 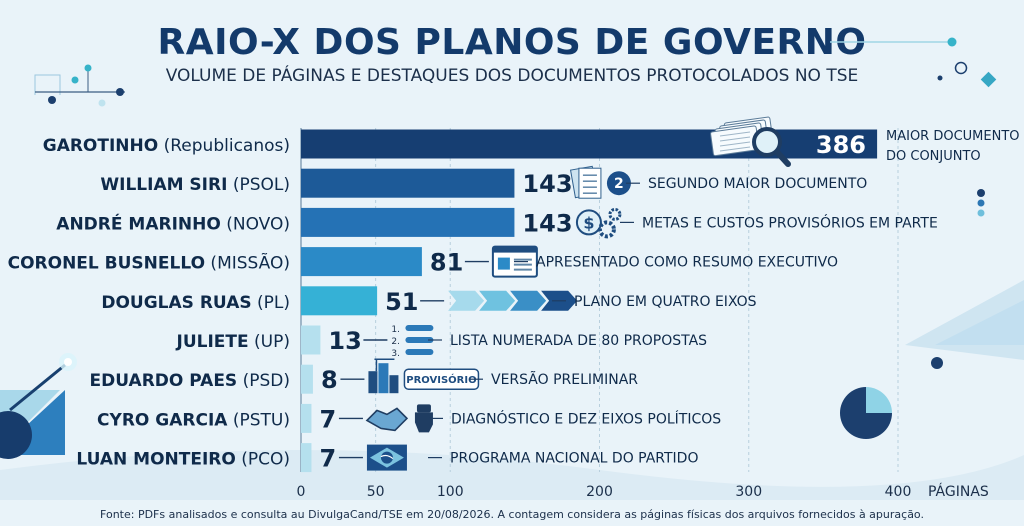 What do you see at coordinates (258, 185) in the screenshot?
I see `candidate-party: (PSOL)` at bounding box center [258, 185].